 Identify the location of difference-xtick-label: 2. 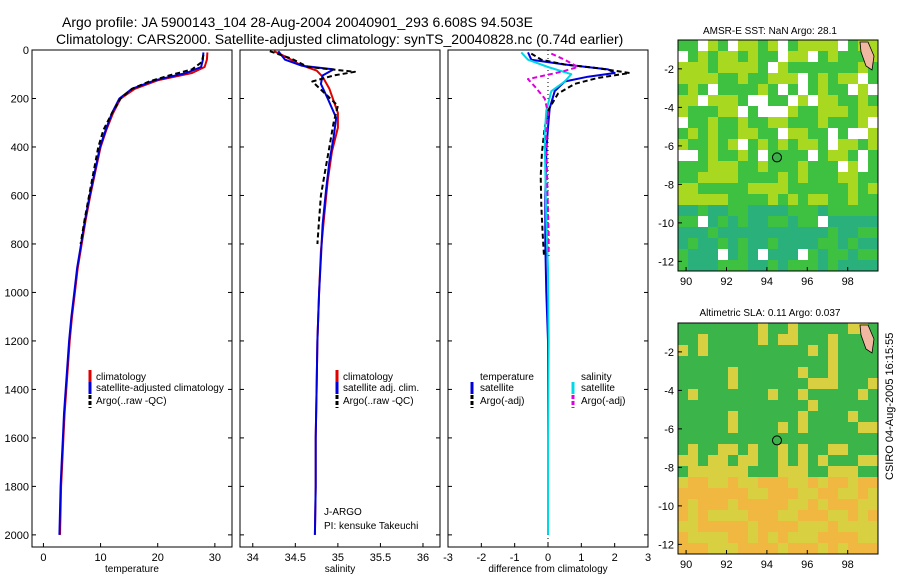
(615, 558).